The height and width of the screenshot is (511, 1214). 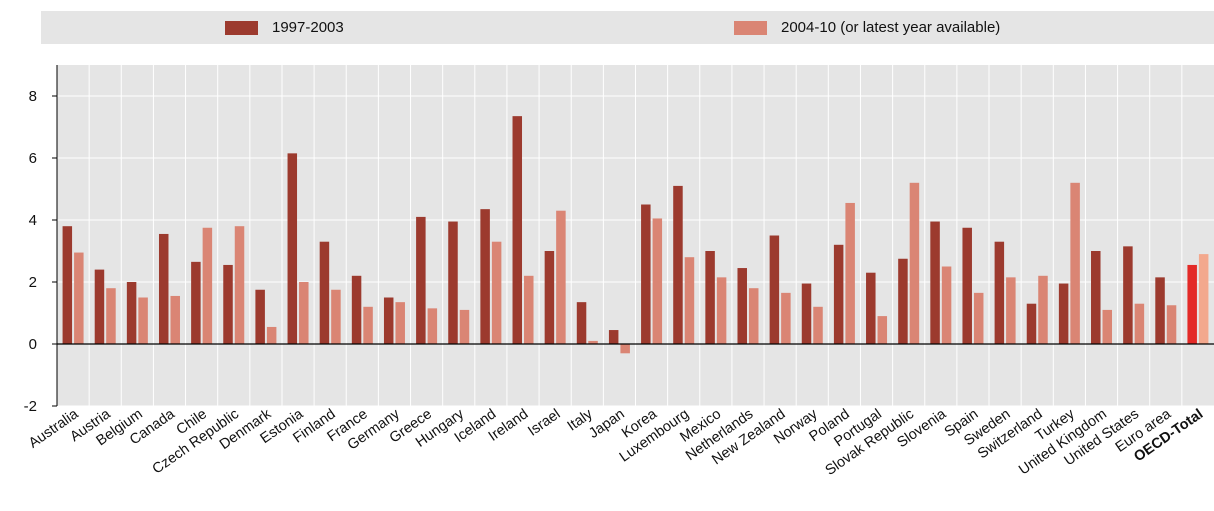 What do you see at coordinates (33, 344) in the screenshot?
I see `y-tick-label: 0` at bounding box center [33, 344].